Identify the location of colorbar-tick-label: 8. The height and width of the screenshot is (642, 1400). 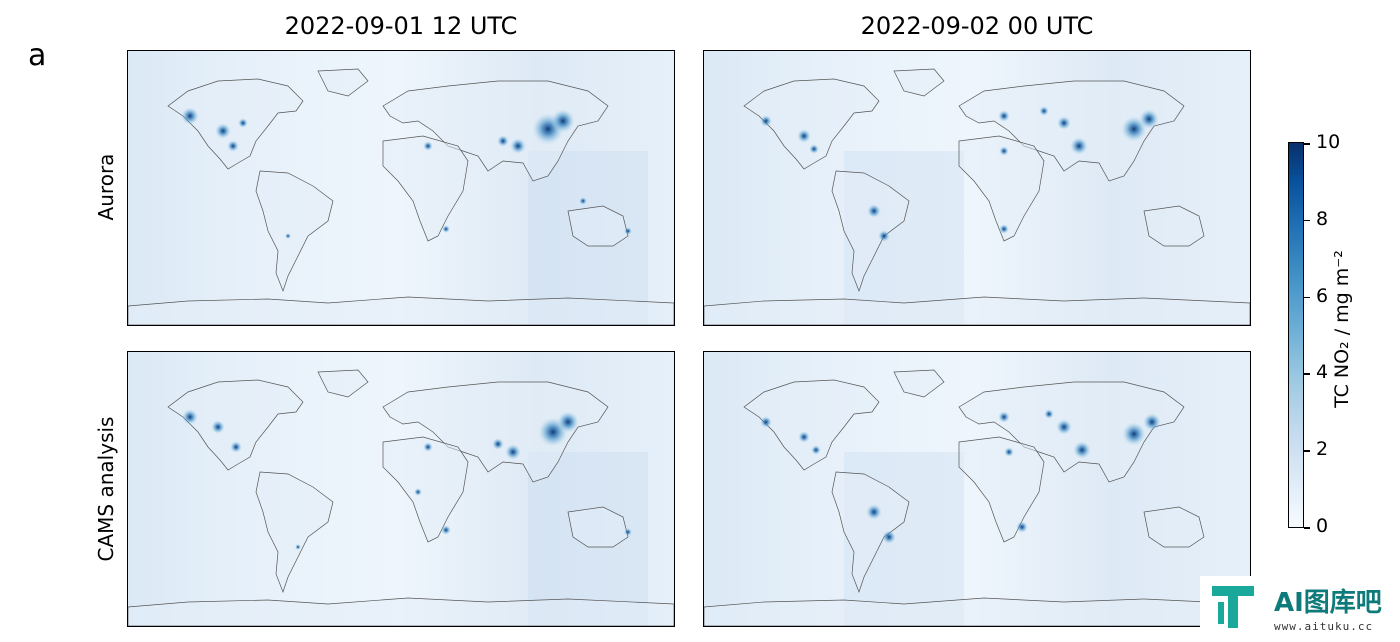
(1322, 218).